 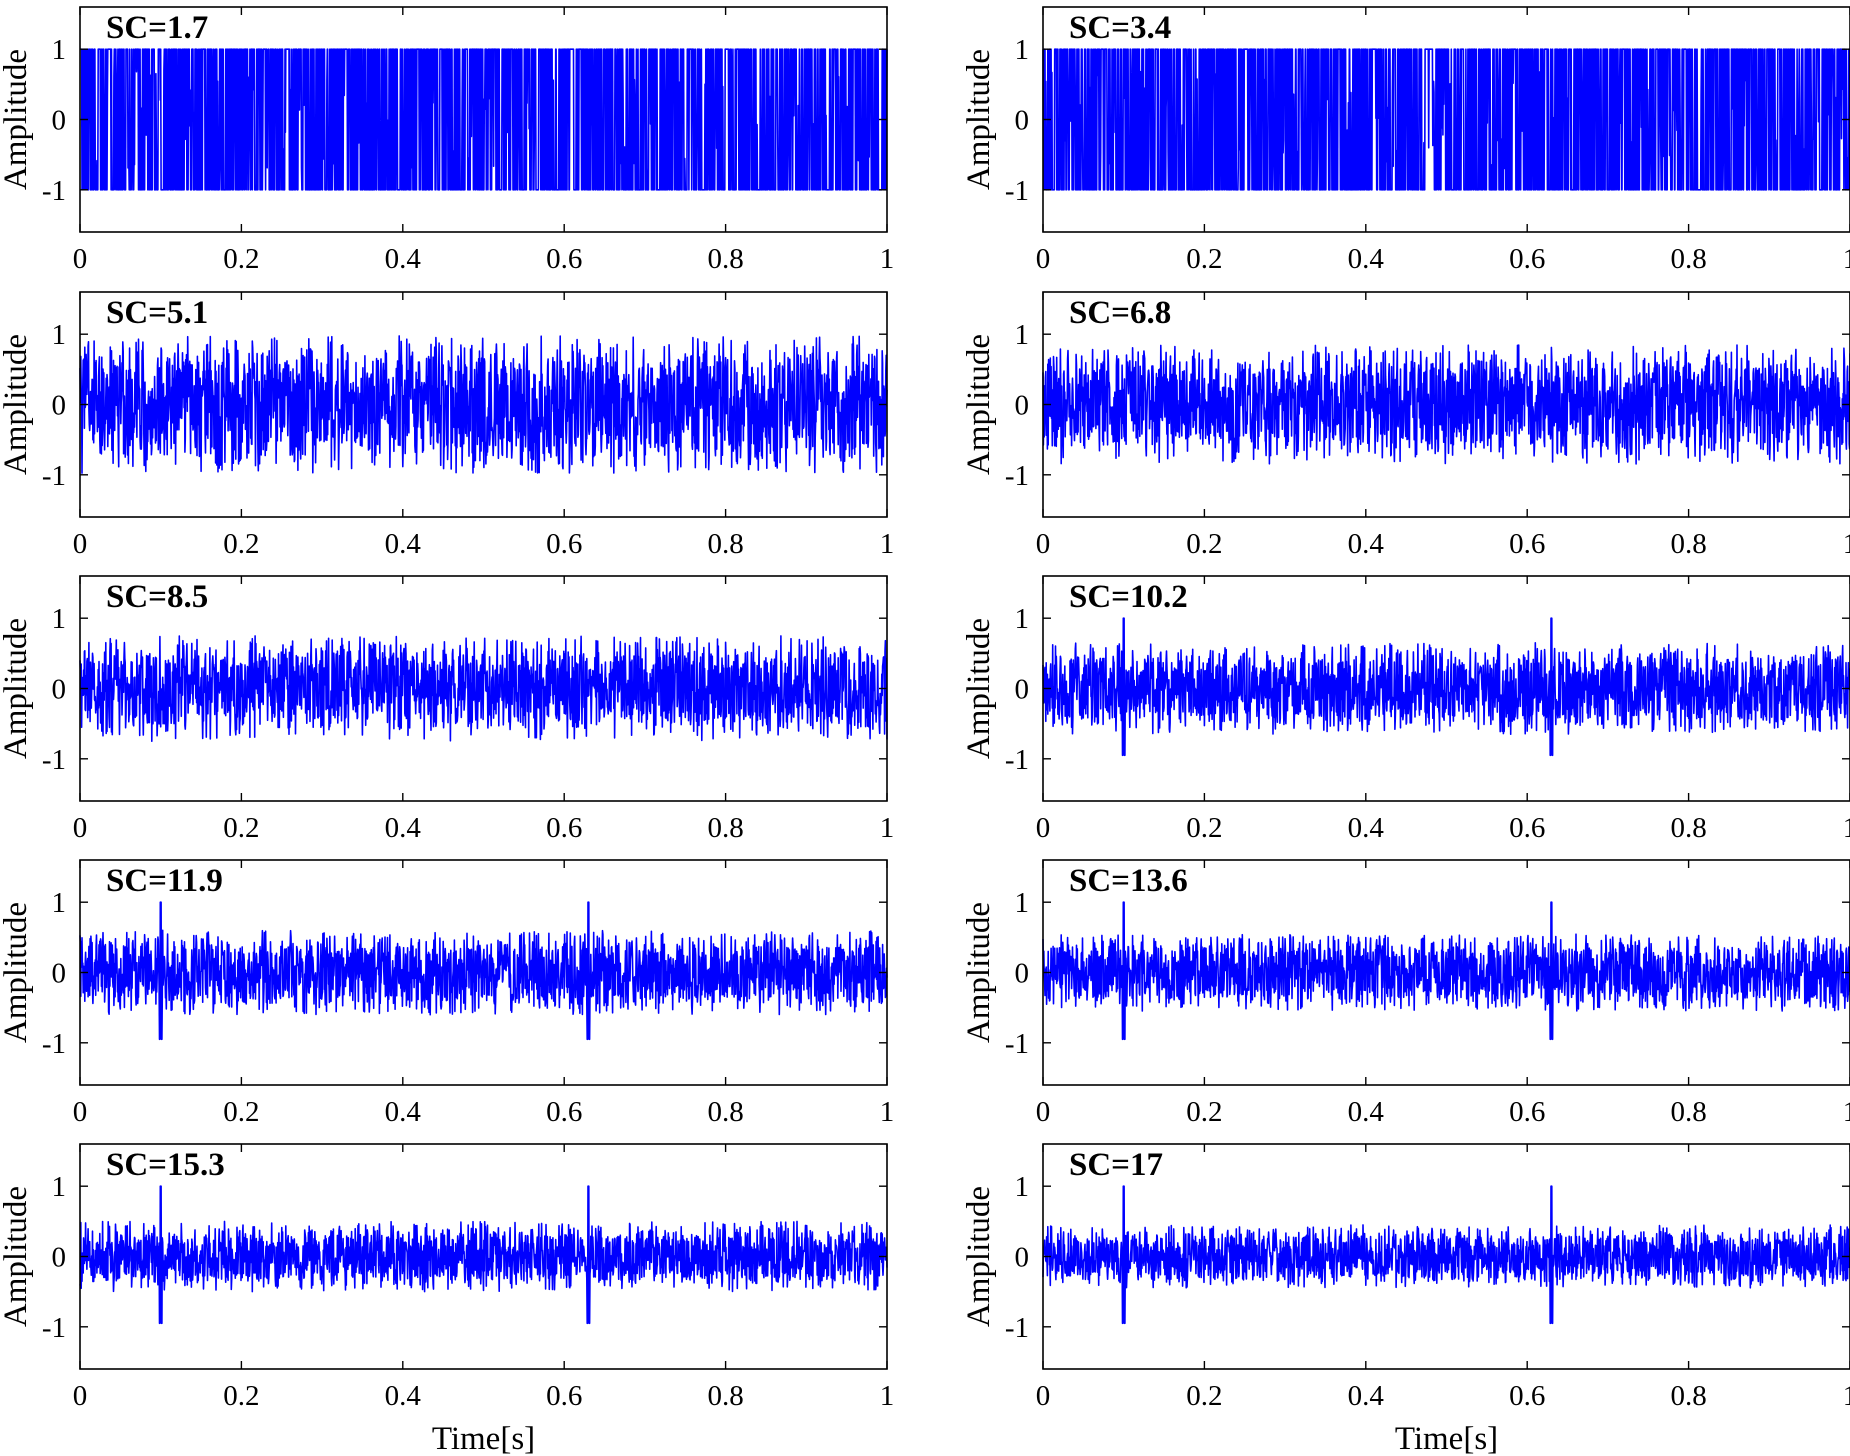 I want to click on sc-label: SC=6.8, so click(x=1120, y=313).